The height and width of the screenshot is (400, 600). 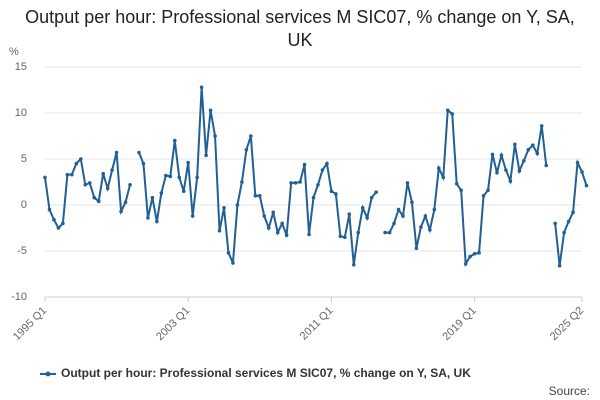 I want to click on x-tick-label: 2011 Q1, so click(x=317, y=324).